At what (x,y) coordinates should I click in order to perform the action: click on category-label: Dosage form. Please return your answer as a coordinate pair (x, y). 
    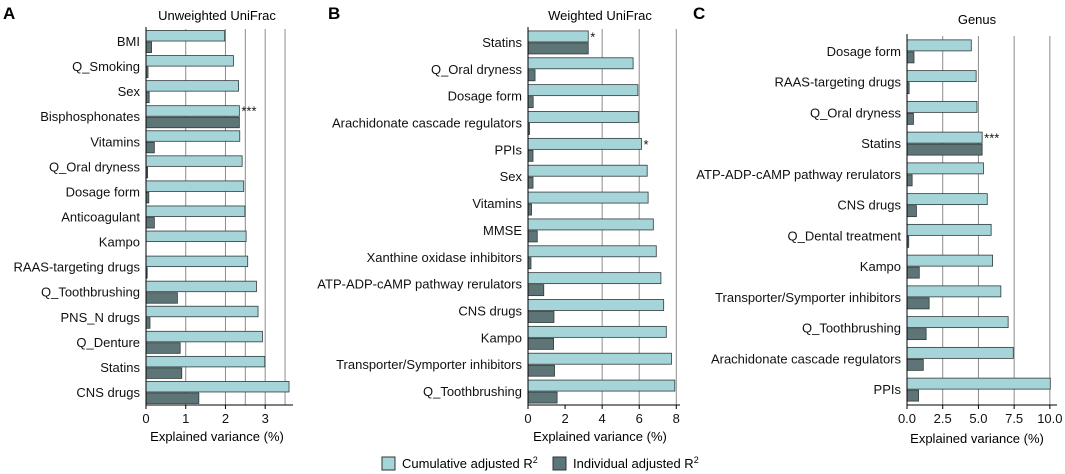
    Looking at the image, I should click on (485, 96).